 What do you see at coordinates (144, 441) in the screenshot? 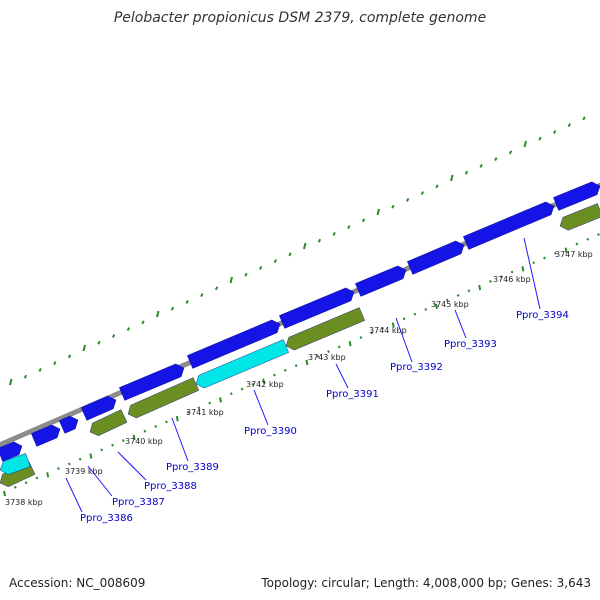
I see `kbp-label: 3740 kbp` at bounding box center [144, 441].